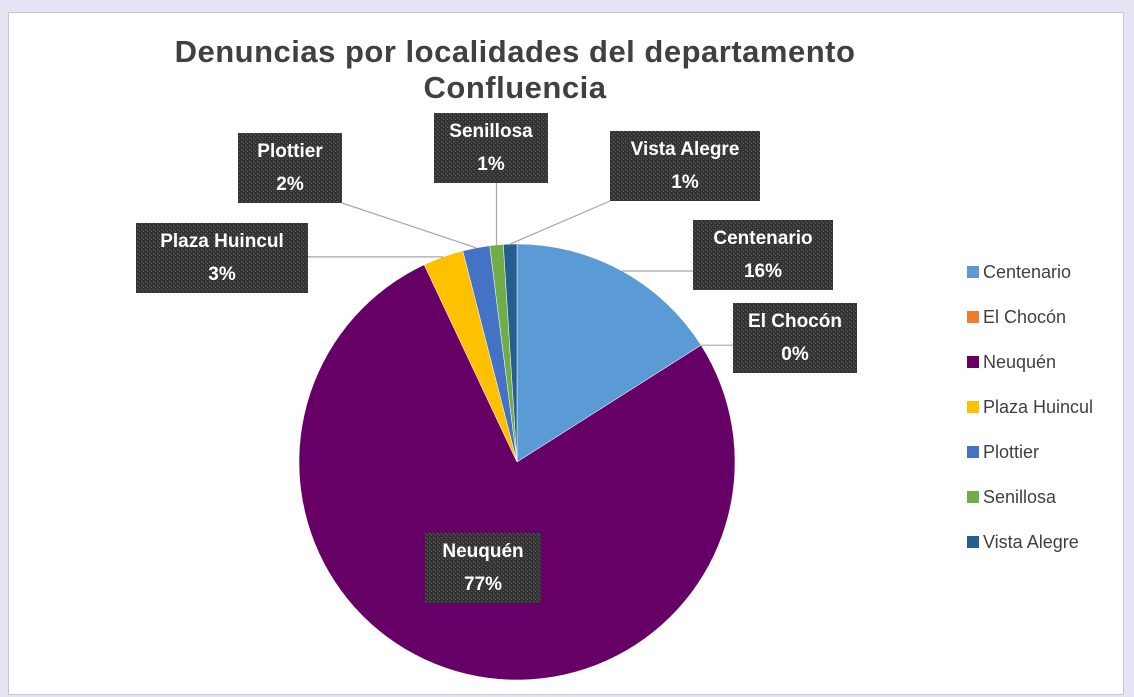 The height and width of the screenshot is (697, 1134). I want to click on data-label-name: Vista Alegre, so click(685, 149).